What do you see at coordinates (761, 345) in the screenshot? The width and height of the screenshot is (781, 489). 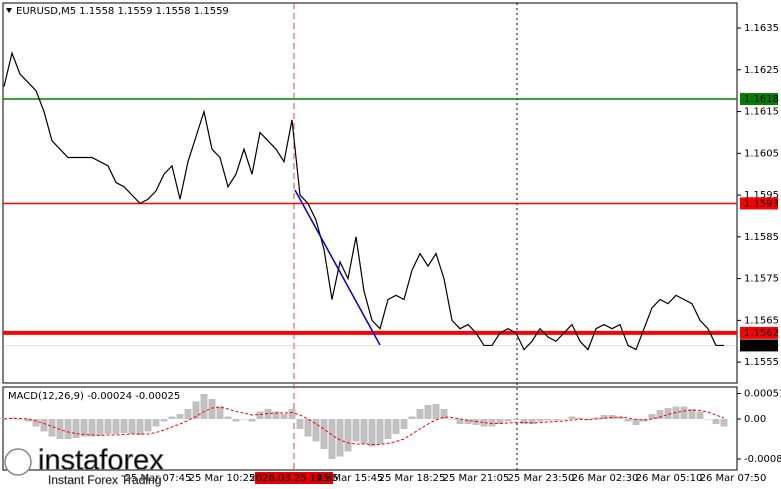 I see `current-price-label: 1.1559` at bounding box center [761, 345].